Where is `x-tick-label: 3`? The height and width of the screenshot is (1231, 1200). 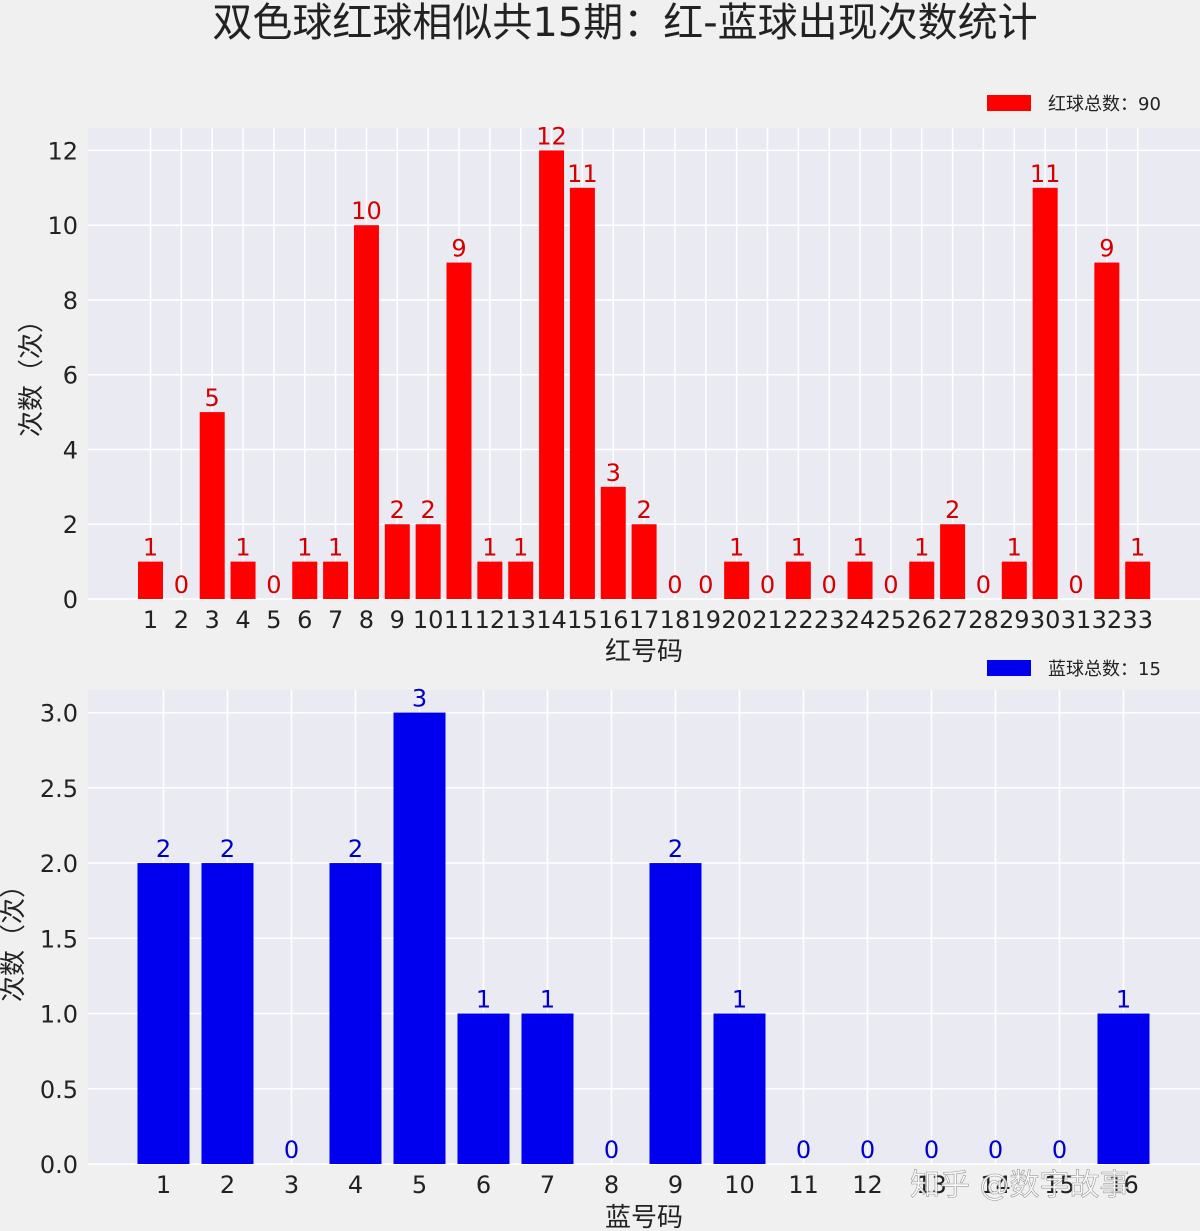 x-tick-label: 3 is located at coordinates (291, 1185).